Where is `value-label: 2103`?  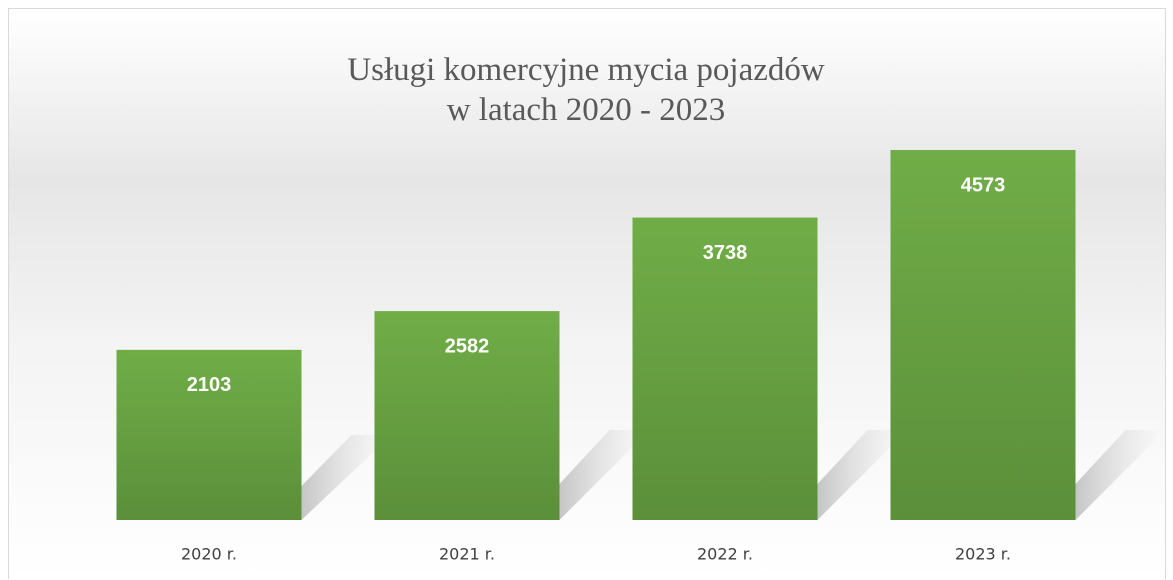
value-label: 2103 is located at coordinates (209, 385).